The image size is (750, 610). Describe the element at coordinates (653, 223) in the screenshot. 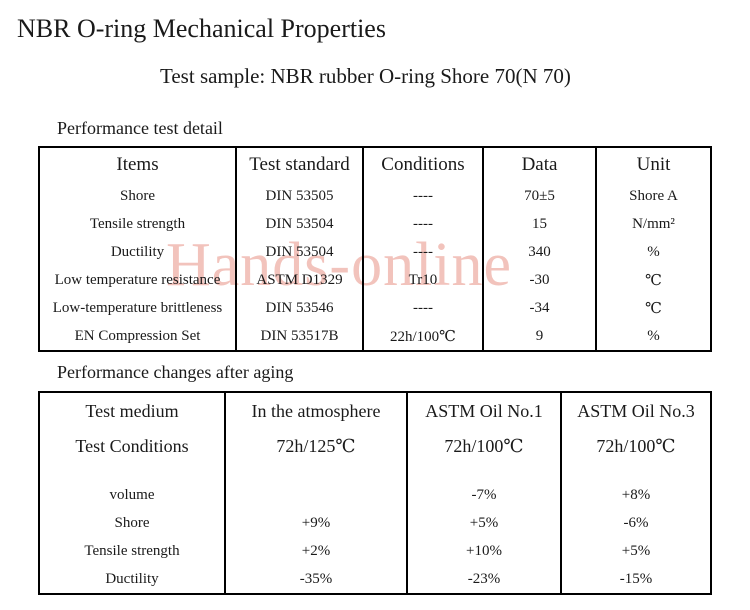

I see `table-cell: N/mm²` at that location.